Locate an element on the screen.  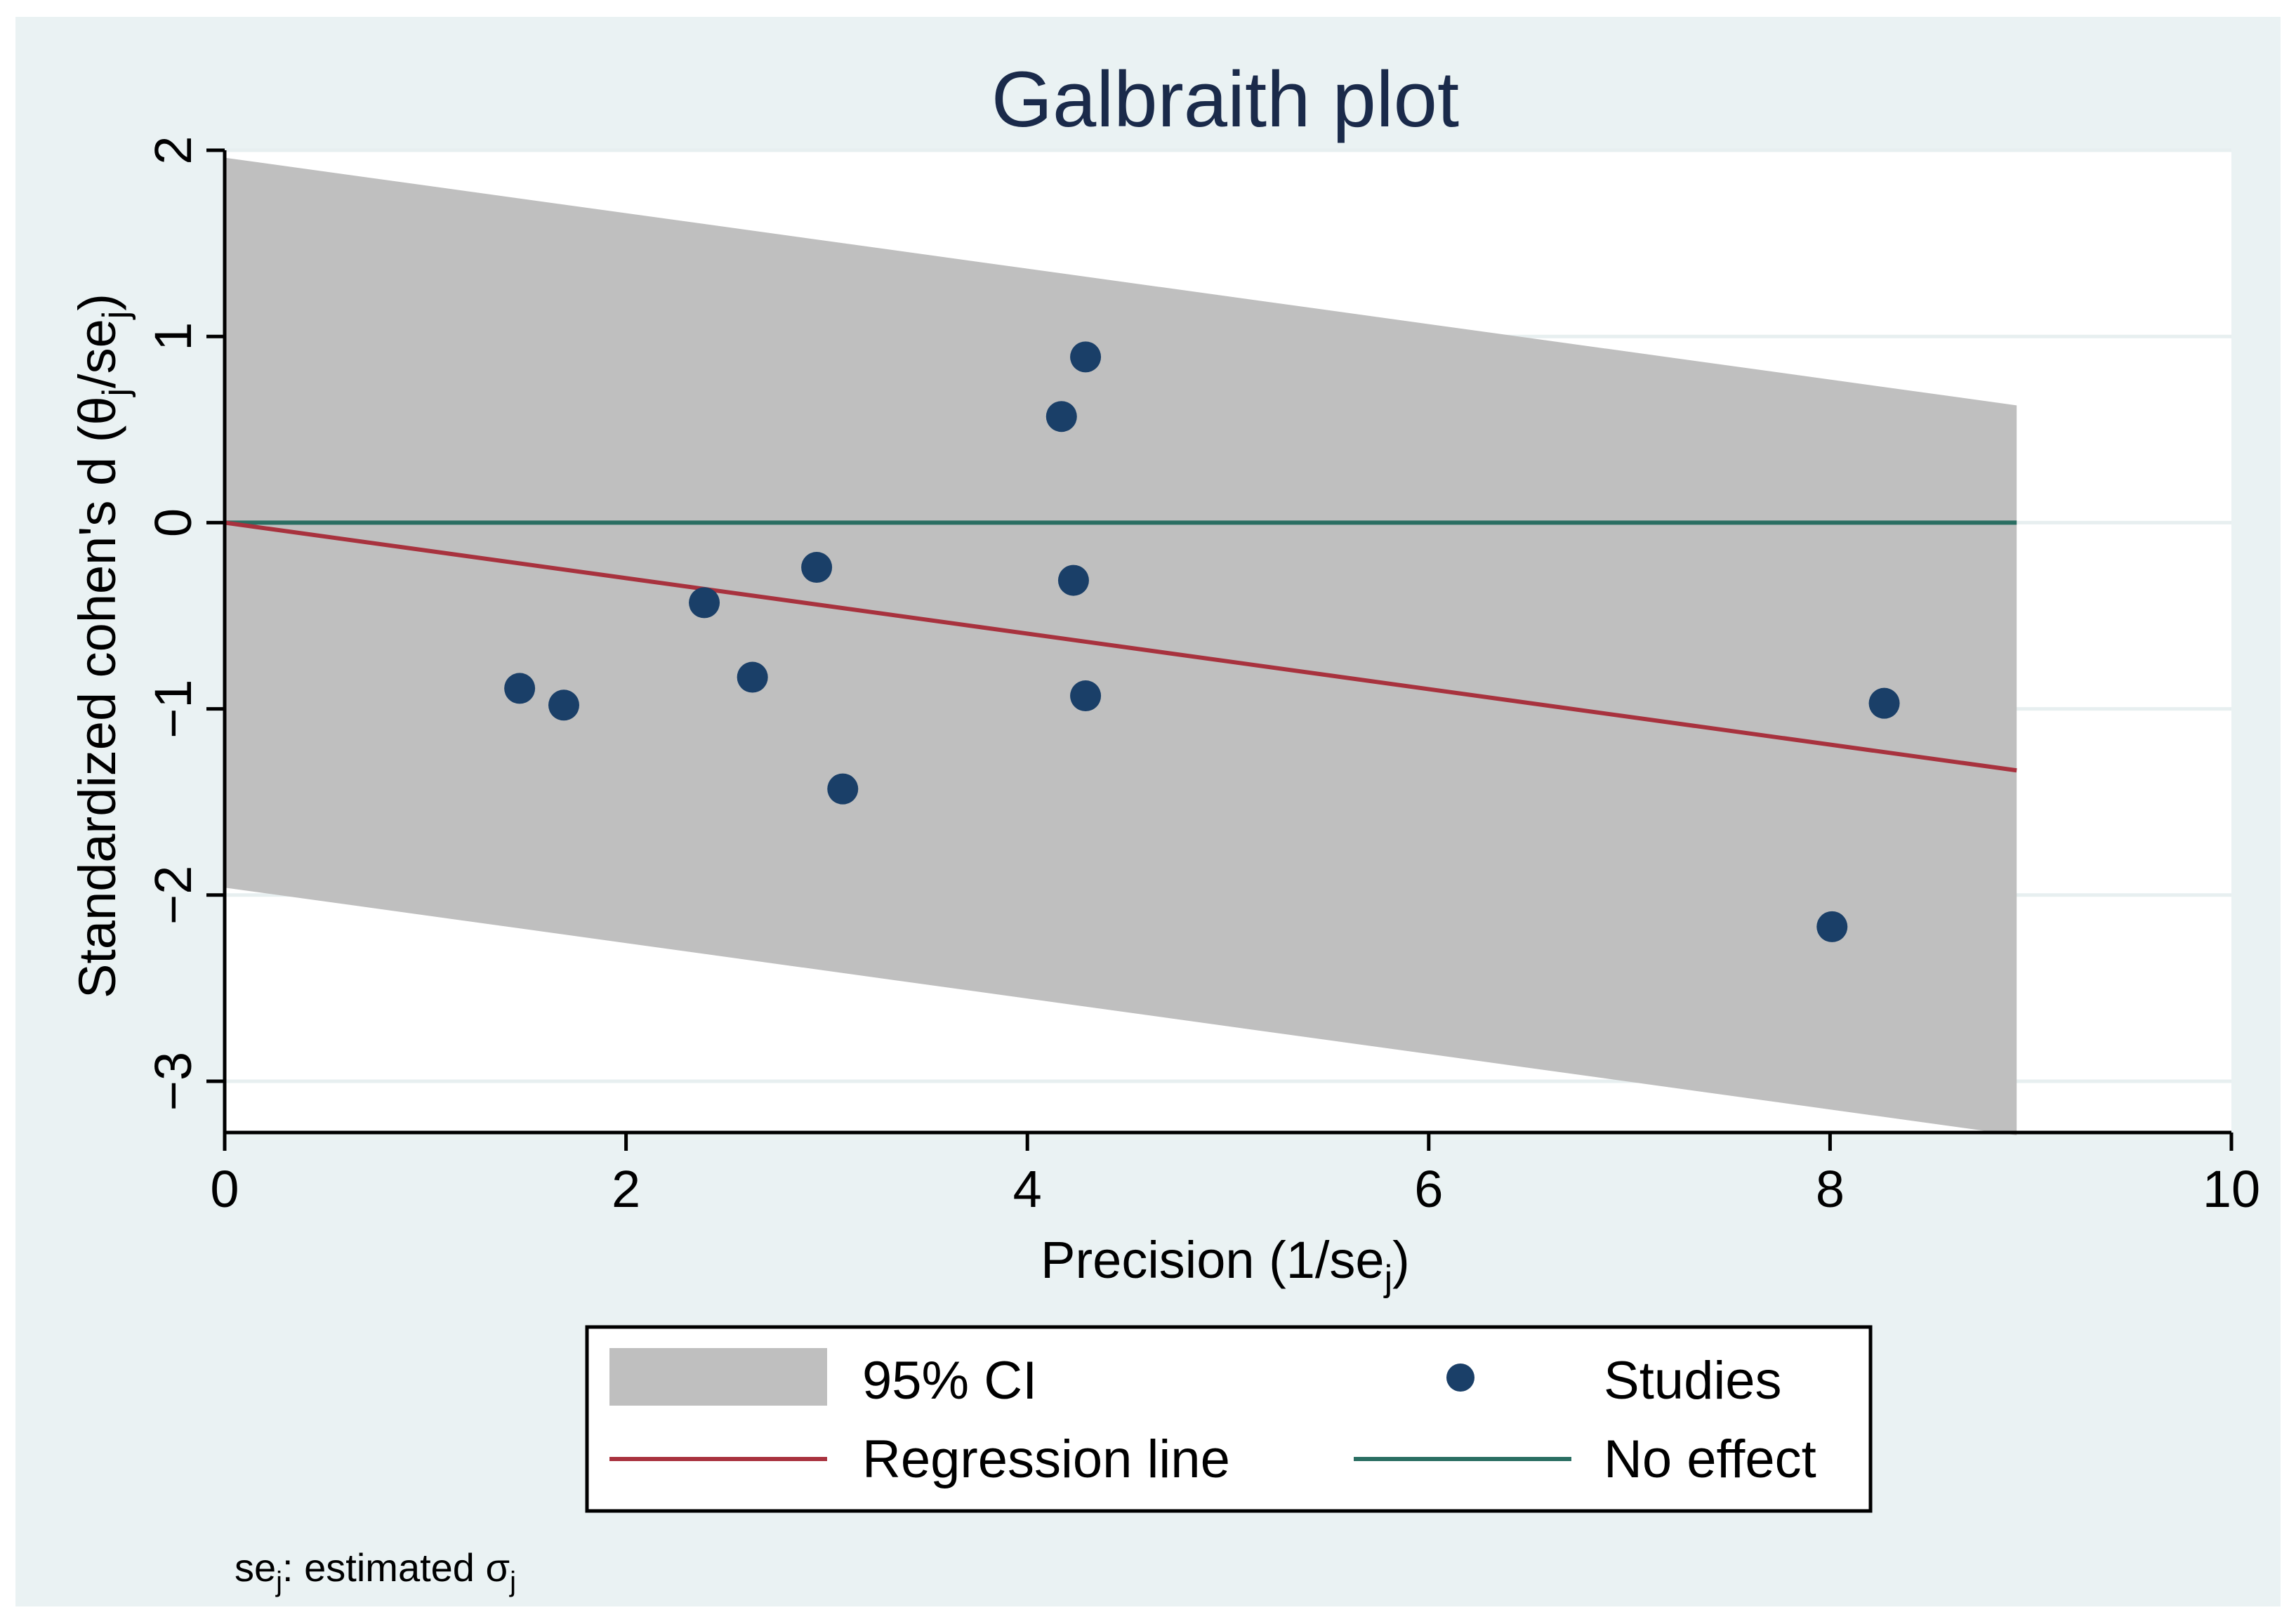
y-tick-label-5: 2 is located at coordinates (173, 150).